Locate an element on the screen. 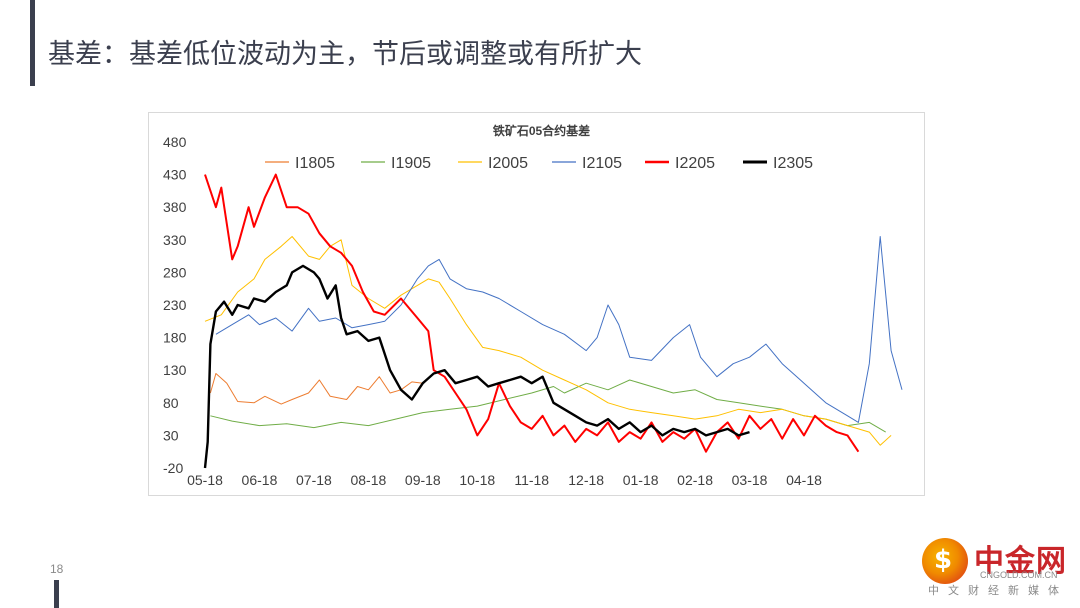 This screenshot has width=1080, height=608. x-tick-label: 02-18 is located at coordinates (695, 480).